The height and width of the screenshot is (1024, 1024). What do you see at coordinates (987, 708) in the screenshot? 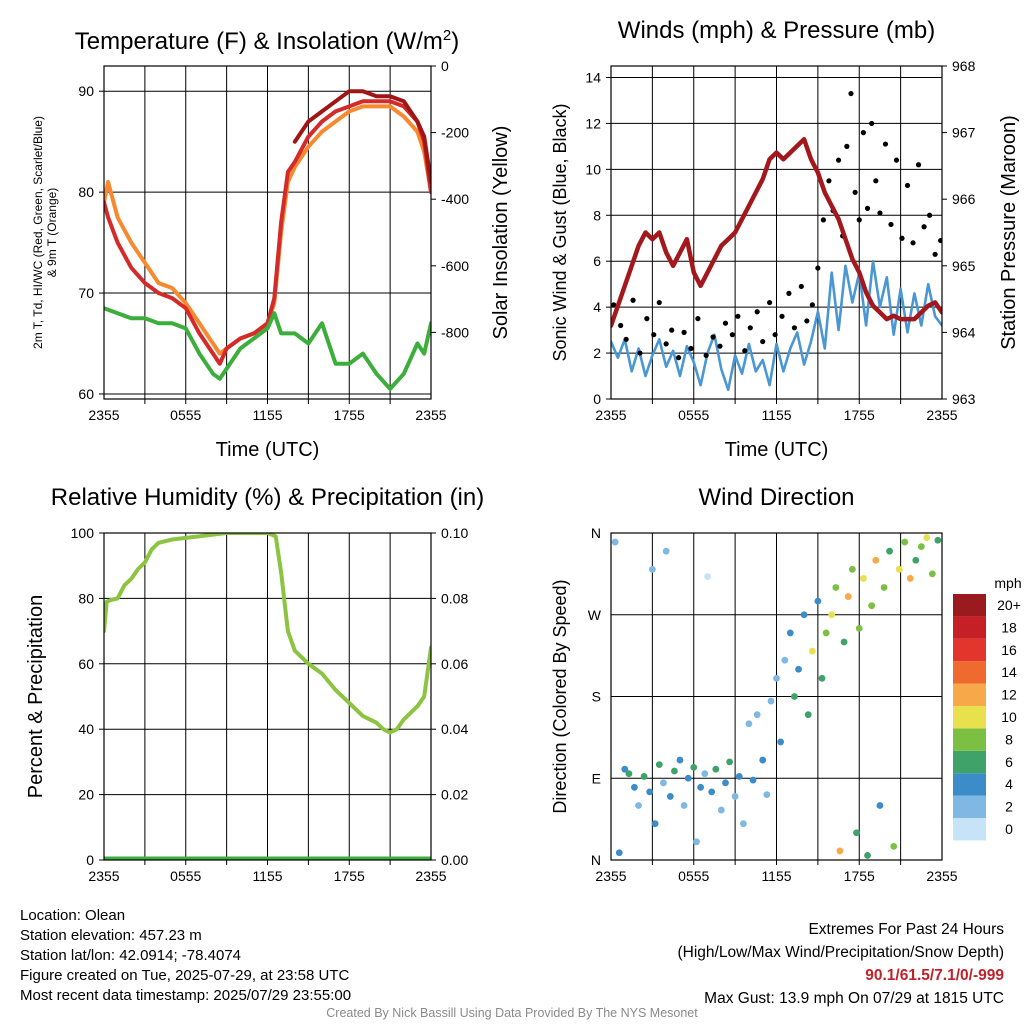
I see `speed-legend: mph 0 2 4 6 8 10 12 14 16 18 20+` at bounding box center [987, 708].